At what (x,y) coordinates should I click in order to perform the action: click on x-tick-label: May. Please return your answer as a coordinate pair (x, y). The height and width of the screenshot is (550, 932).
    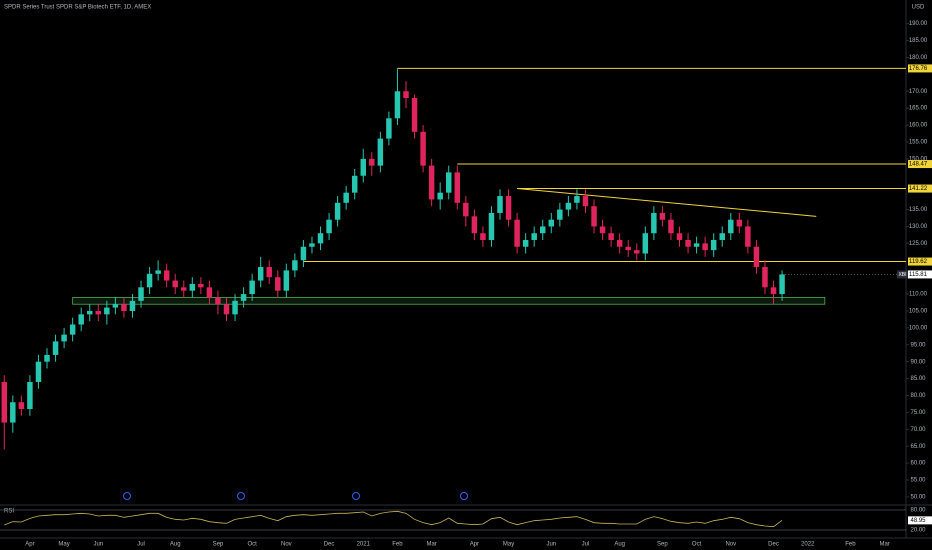
    Looking at the image, I should click on (508, 545).